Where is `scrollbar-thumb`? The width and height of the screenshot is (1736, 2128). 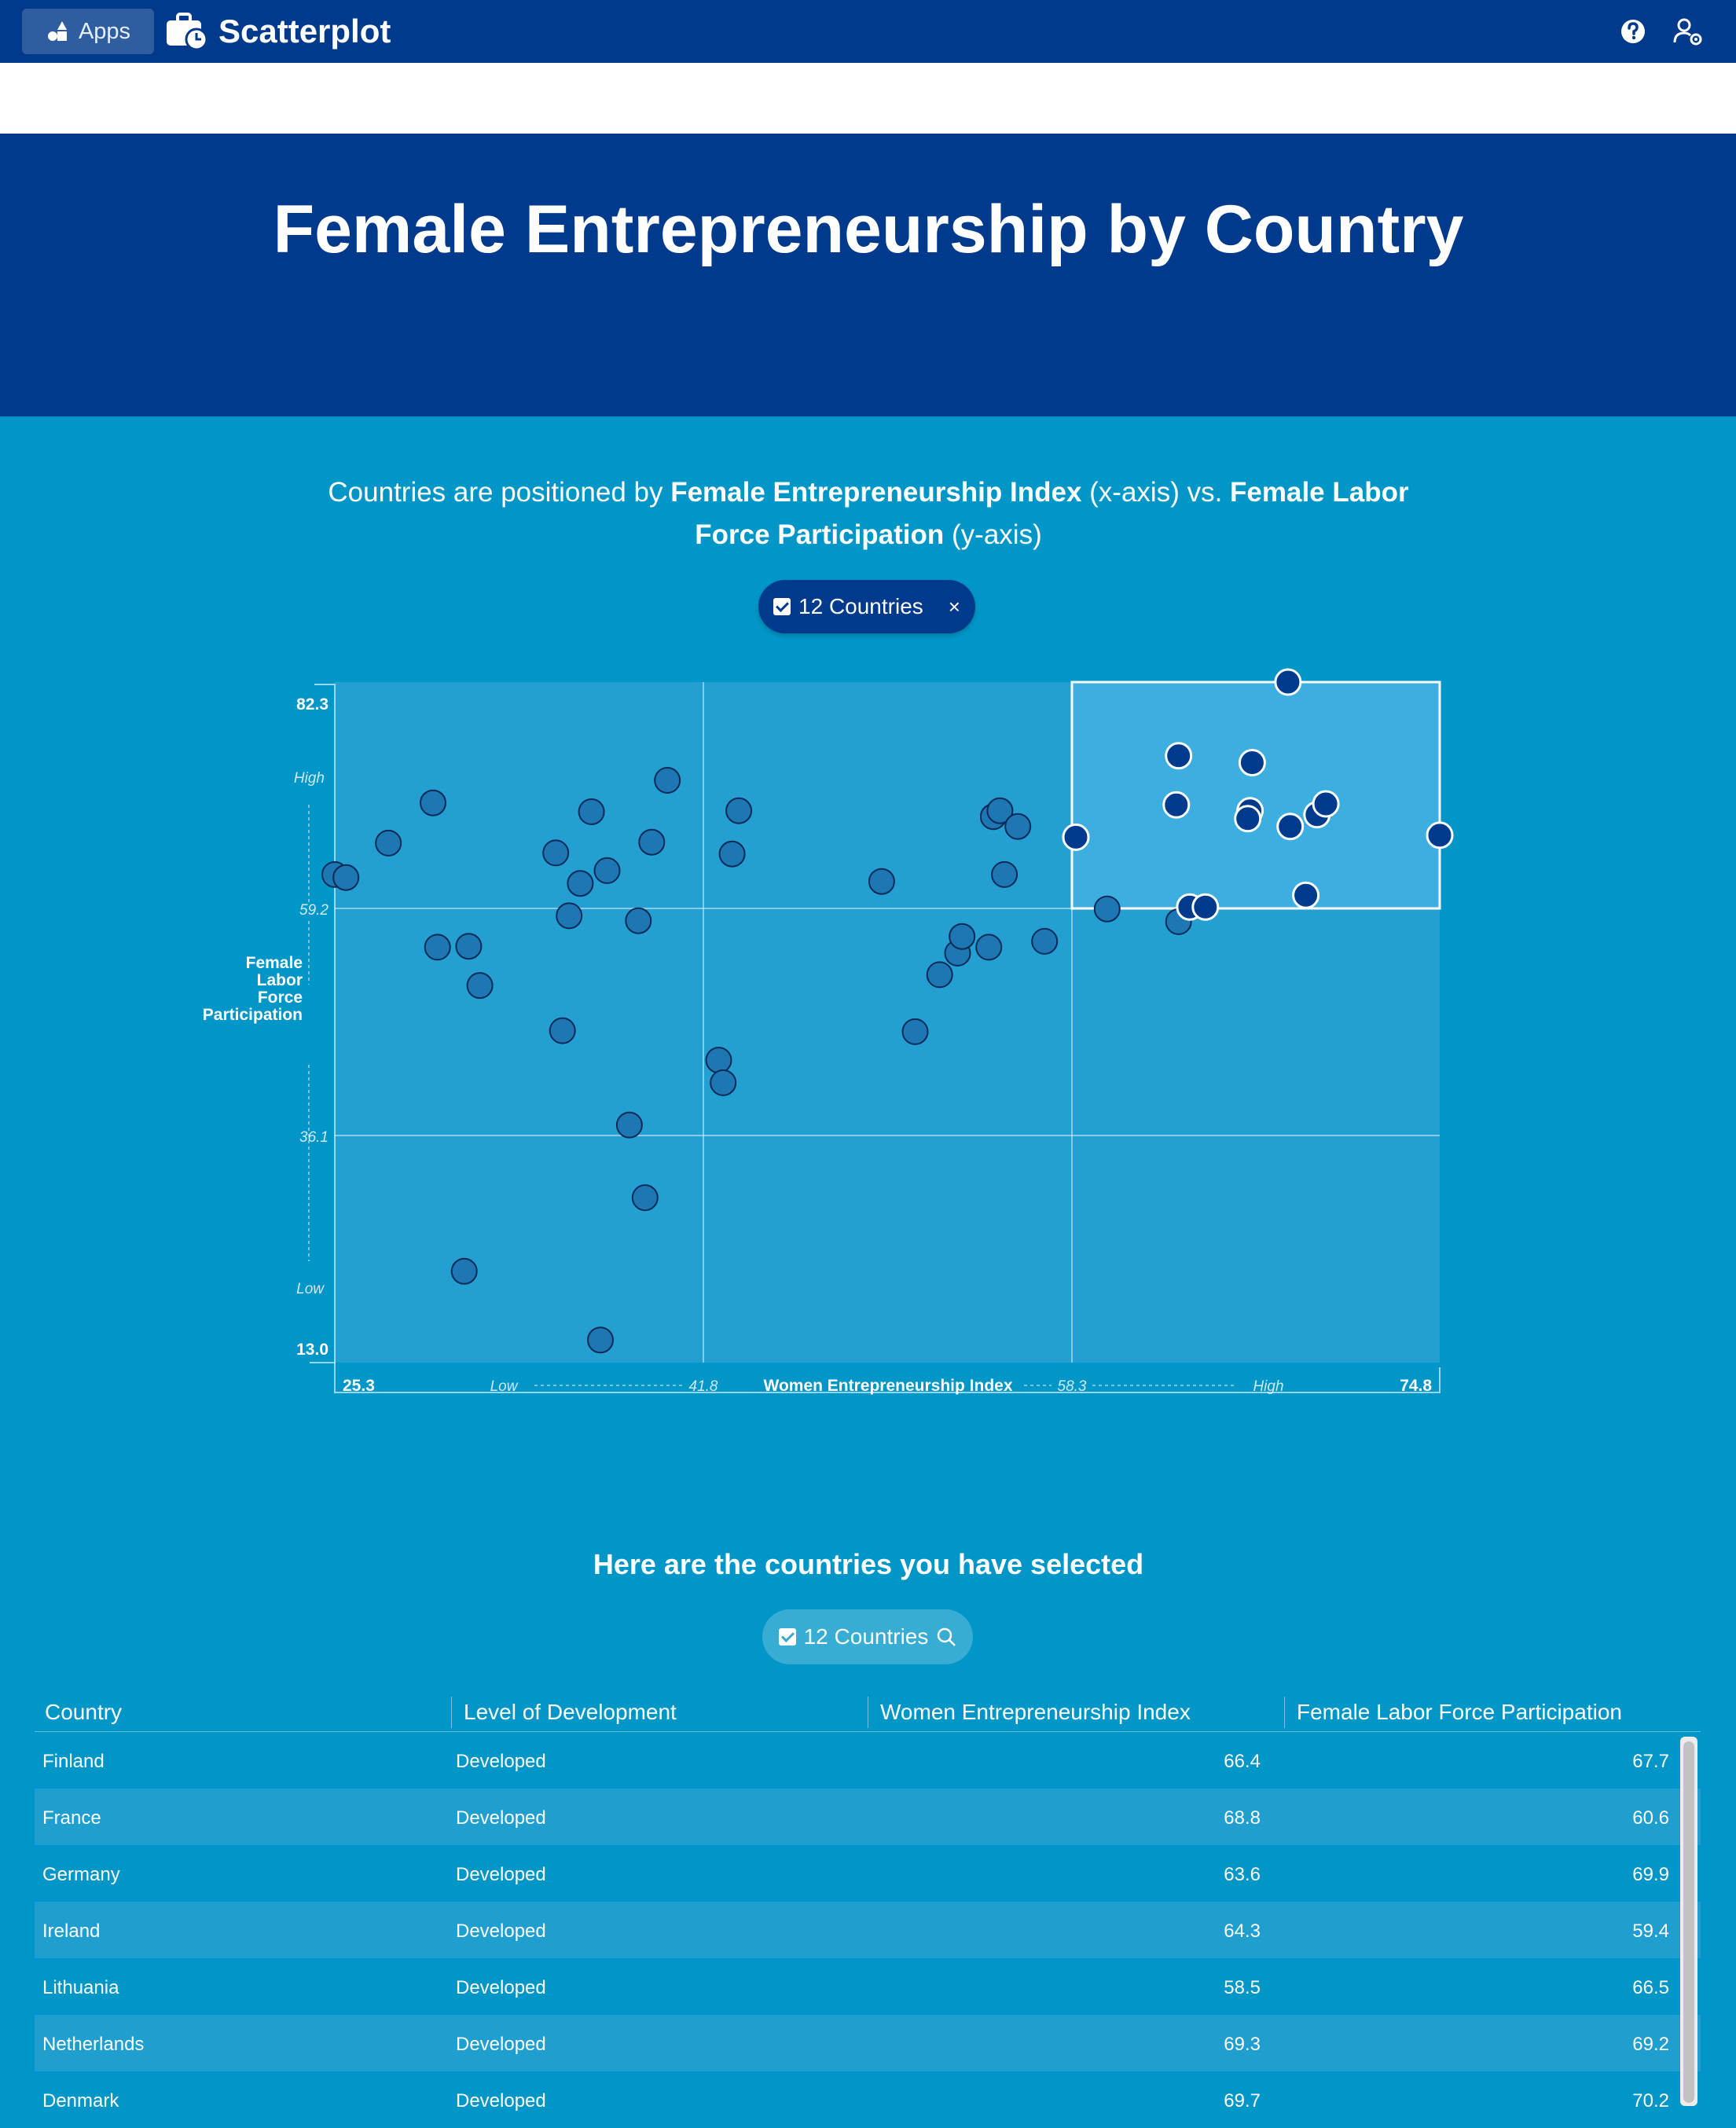 scrollbar-thumb is located at coordinates (1689, 1922).